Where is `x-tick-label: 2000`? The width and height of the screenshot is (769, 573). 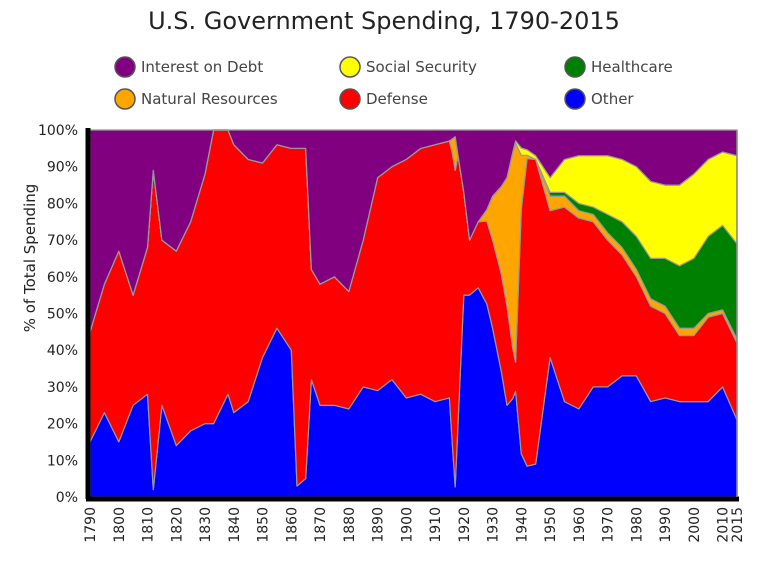
x-tick-label: 2000 is located at coordinates (695, 525).